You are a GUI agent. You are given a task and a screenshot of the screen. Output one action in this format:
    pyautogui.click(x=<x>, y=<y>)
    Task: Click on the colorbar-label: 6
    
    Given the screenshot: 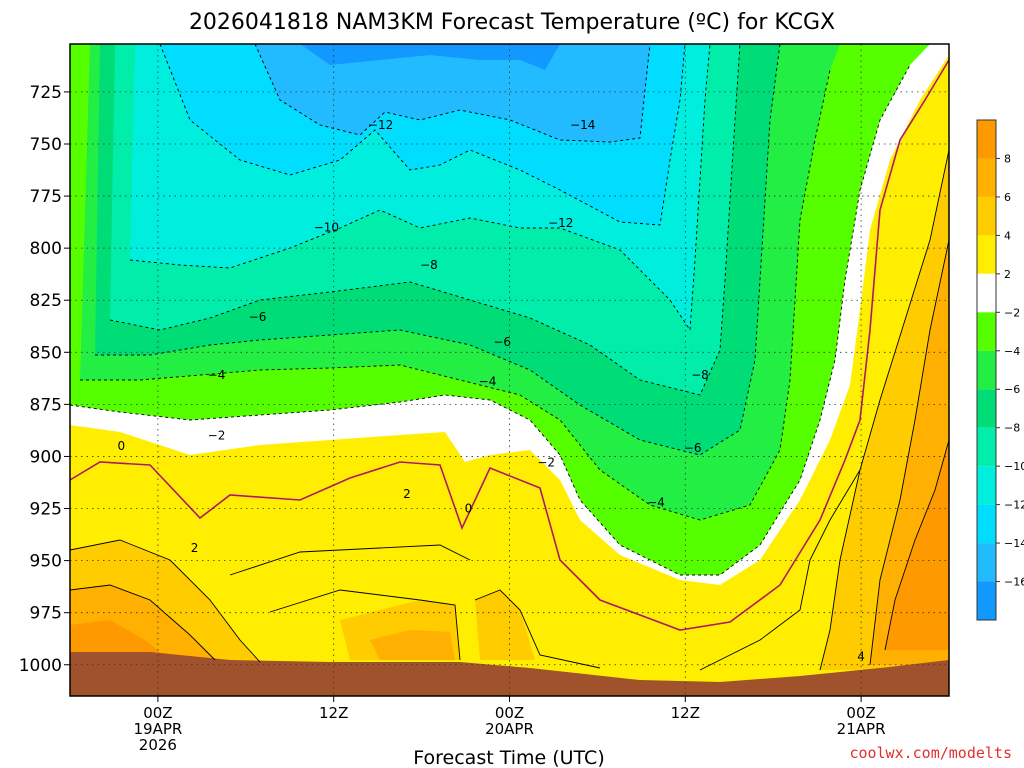 What is the action you would take?
    pyautogui.click(x=1007, y=197)
    